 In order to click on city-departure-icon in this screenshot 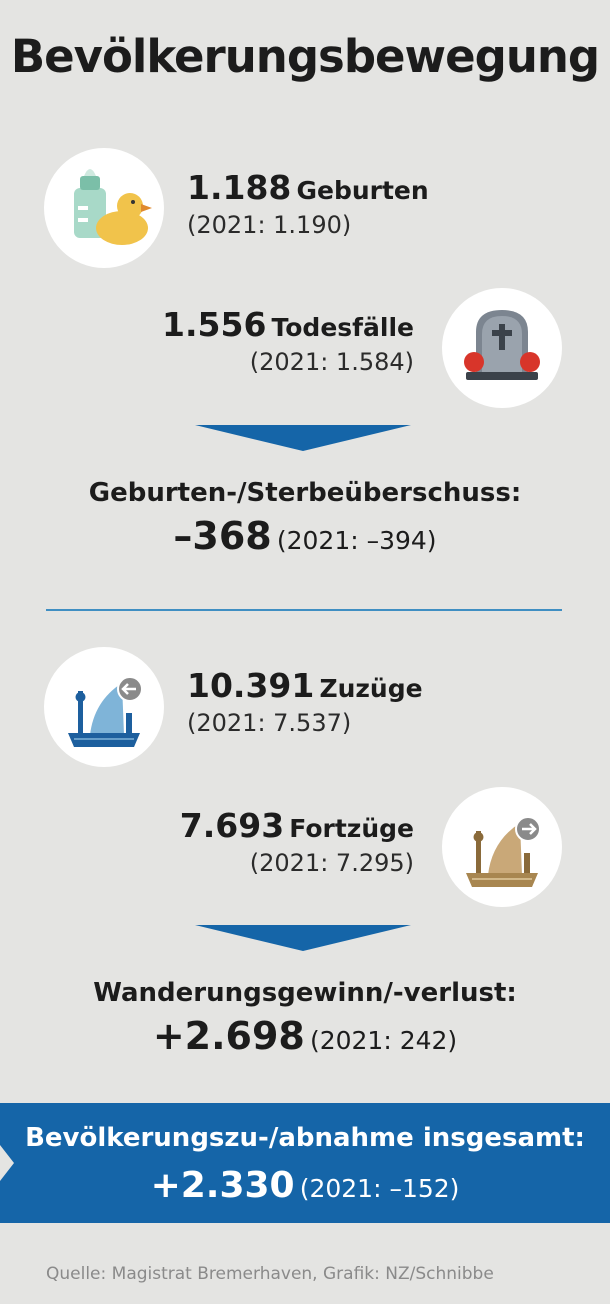, I will do `click(503, 851)`.